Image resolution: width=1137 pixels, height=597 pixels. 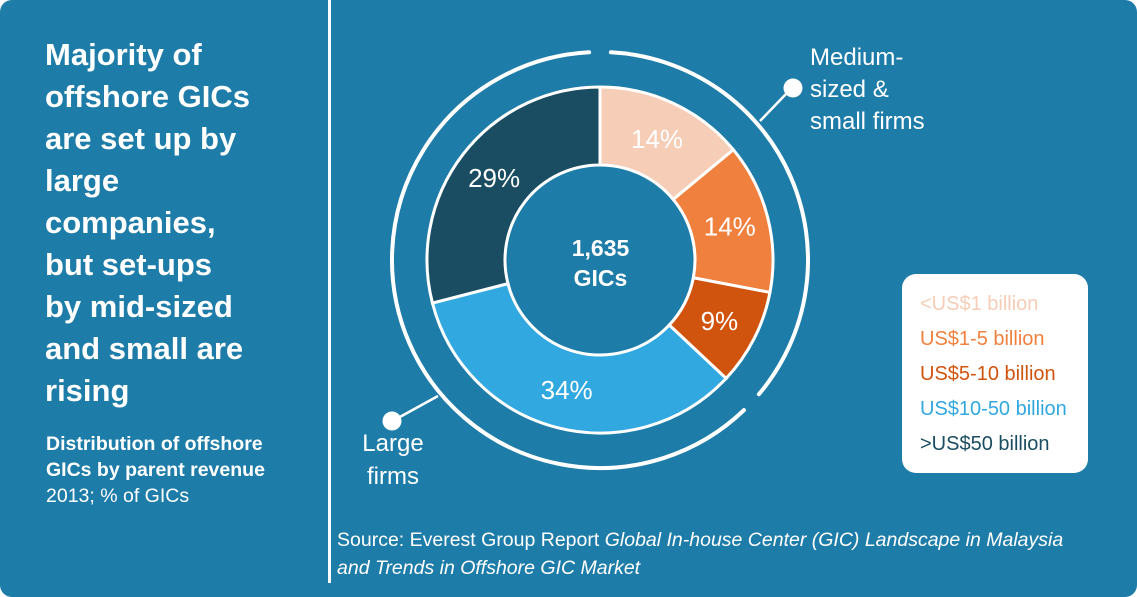 What do you see at coordinates (993, 408) in the screenshot?
I see `legend-item-3: US$10-50 billion` at bounding box center [993, 408].